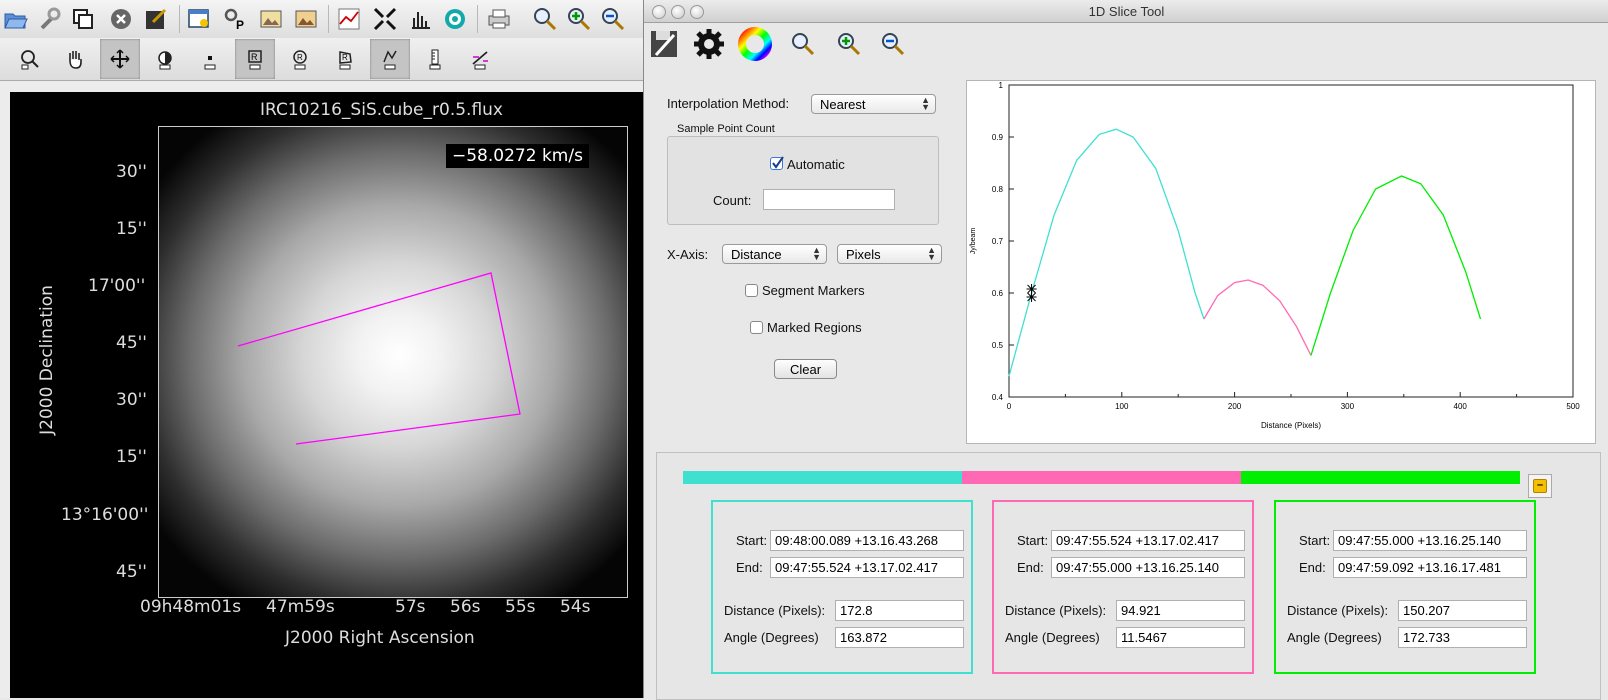 The height and width of the screenshot is (700, 1608). What do you see at coordinates (816, 253) in the screenshot?
I see `select-arrows-icon: ▲ ▼` at bounding box center [816, 253].